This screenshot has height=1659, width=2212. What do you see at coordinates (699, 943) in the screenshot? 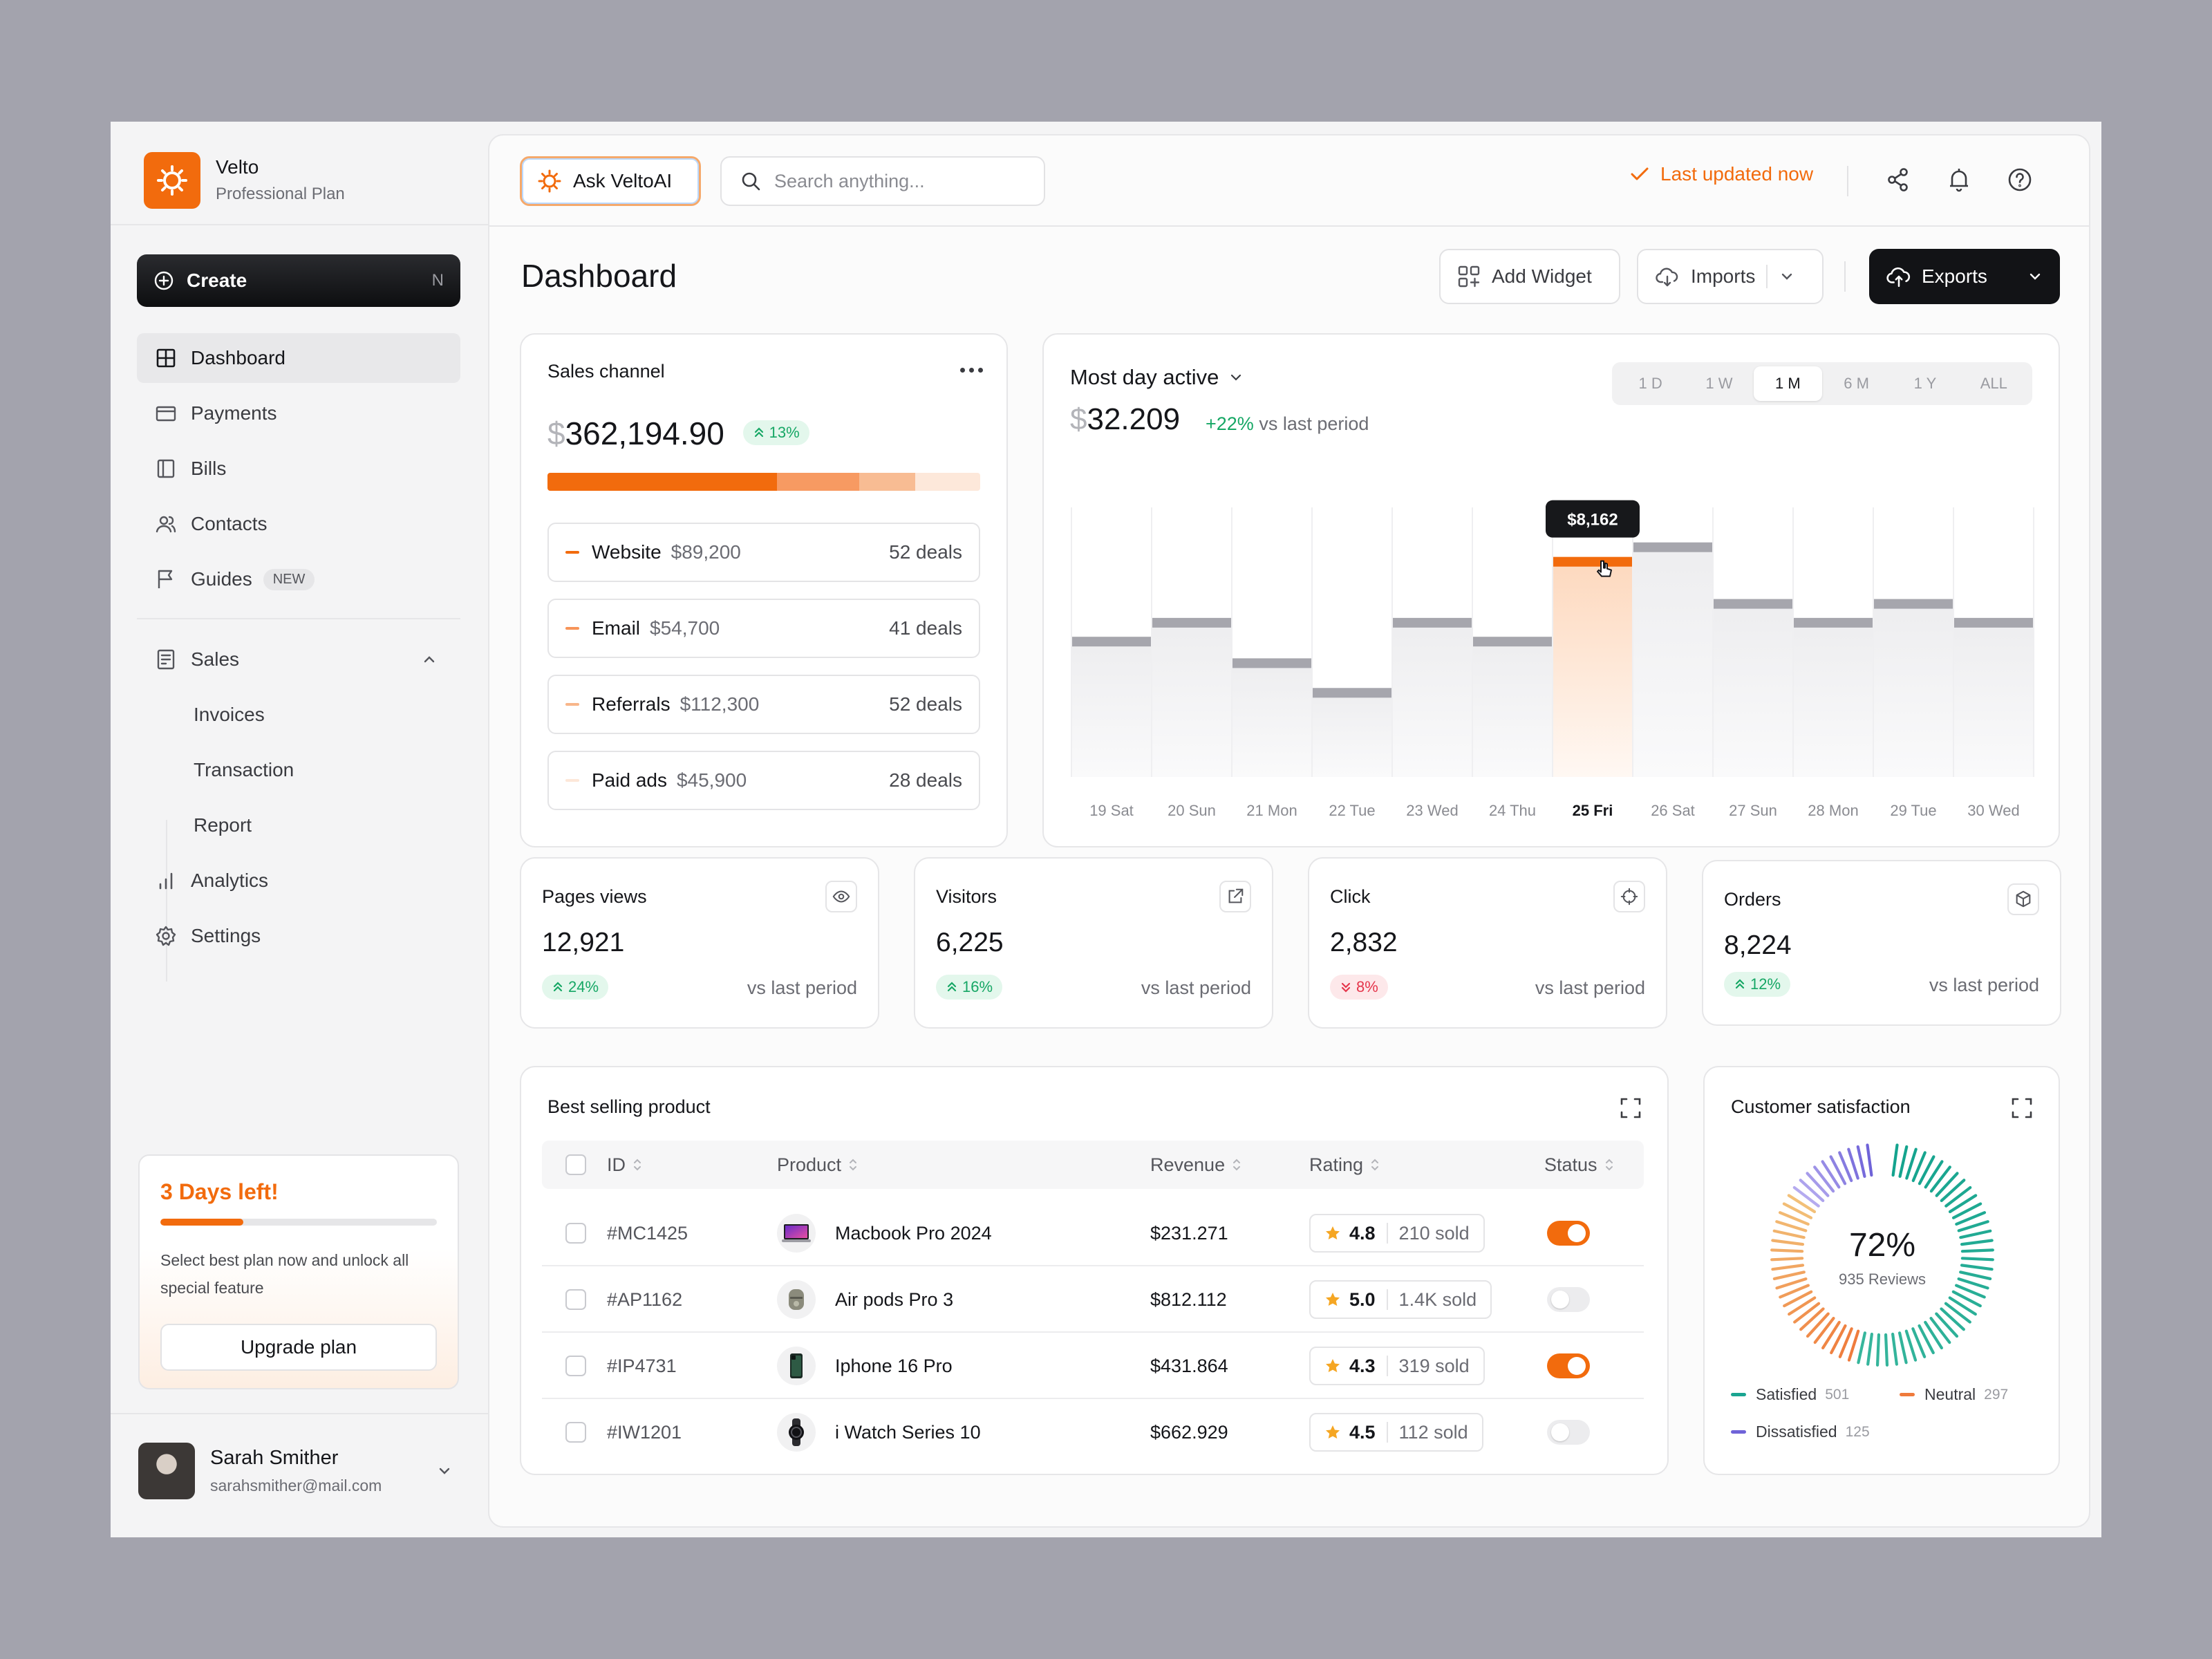
I see `stat-card-pages-views: Pages views 12,921 24% vs last period` at bounding box center [699, 943].